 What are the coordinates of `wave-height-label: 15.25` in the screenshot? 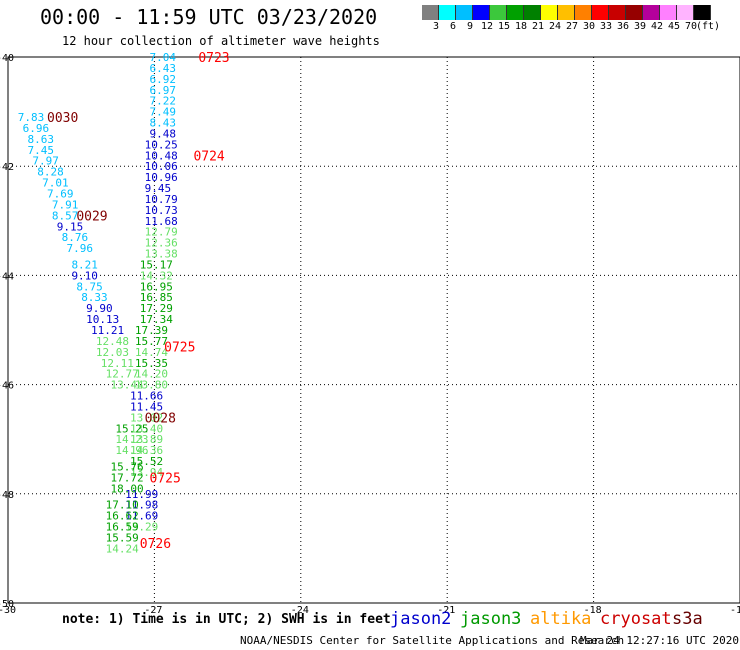 It's located at (131, 428).